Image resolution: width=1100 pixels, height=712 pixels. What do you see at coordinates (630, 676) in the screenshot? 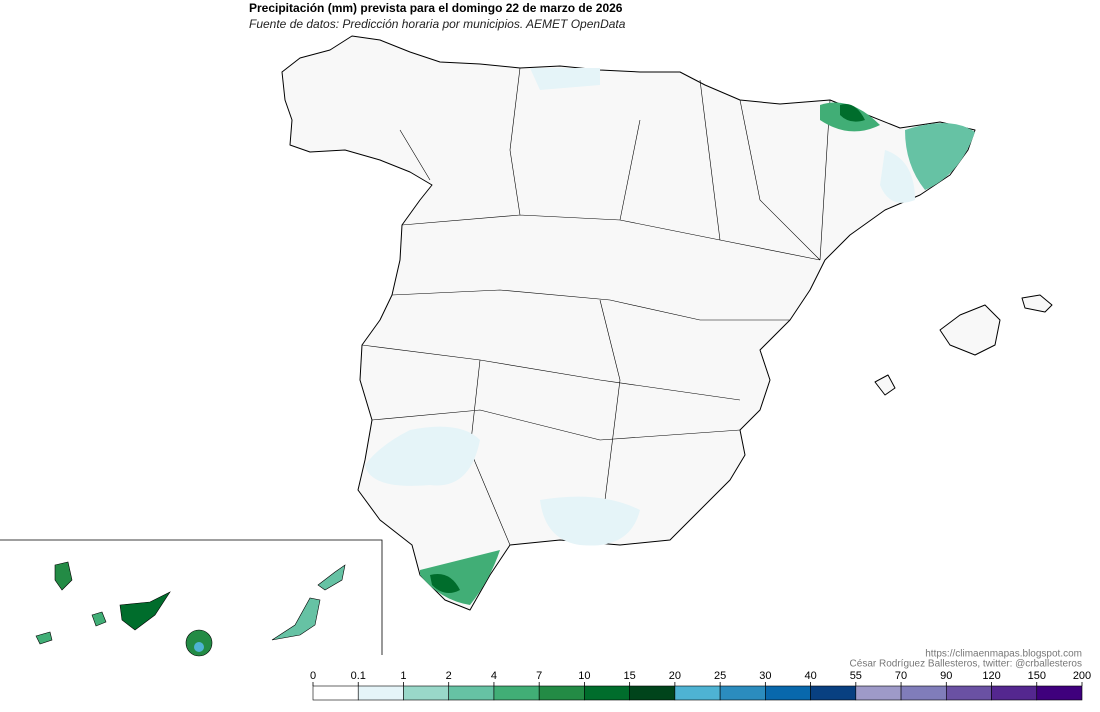
I see `legend-tick-label: 15` at bounding box center [630, 676].